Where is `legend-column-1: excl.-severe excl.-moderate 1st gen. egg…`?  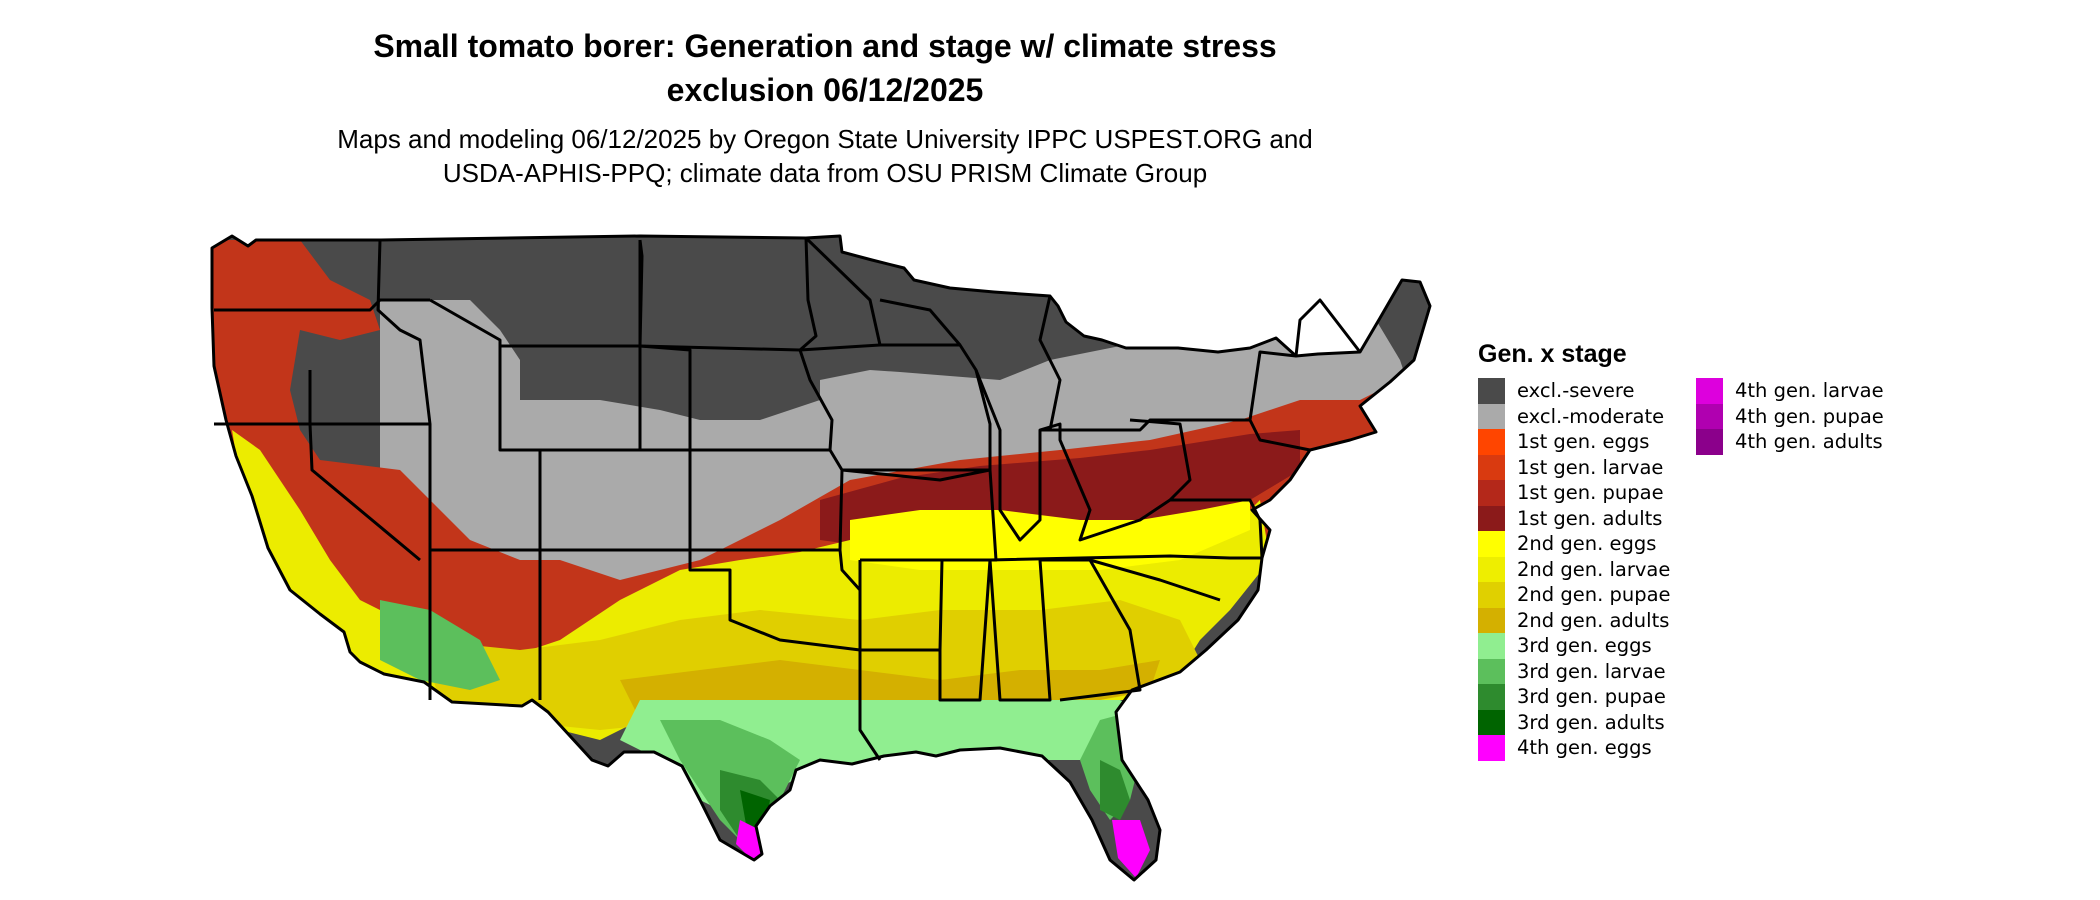
legend-column-1: excl.-severe excl.-moderate 1st gen. egg… is located at coordinates (1574, 569).